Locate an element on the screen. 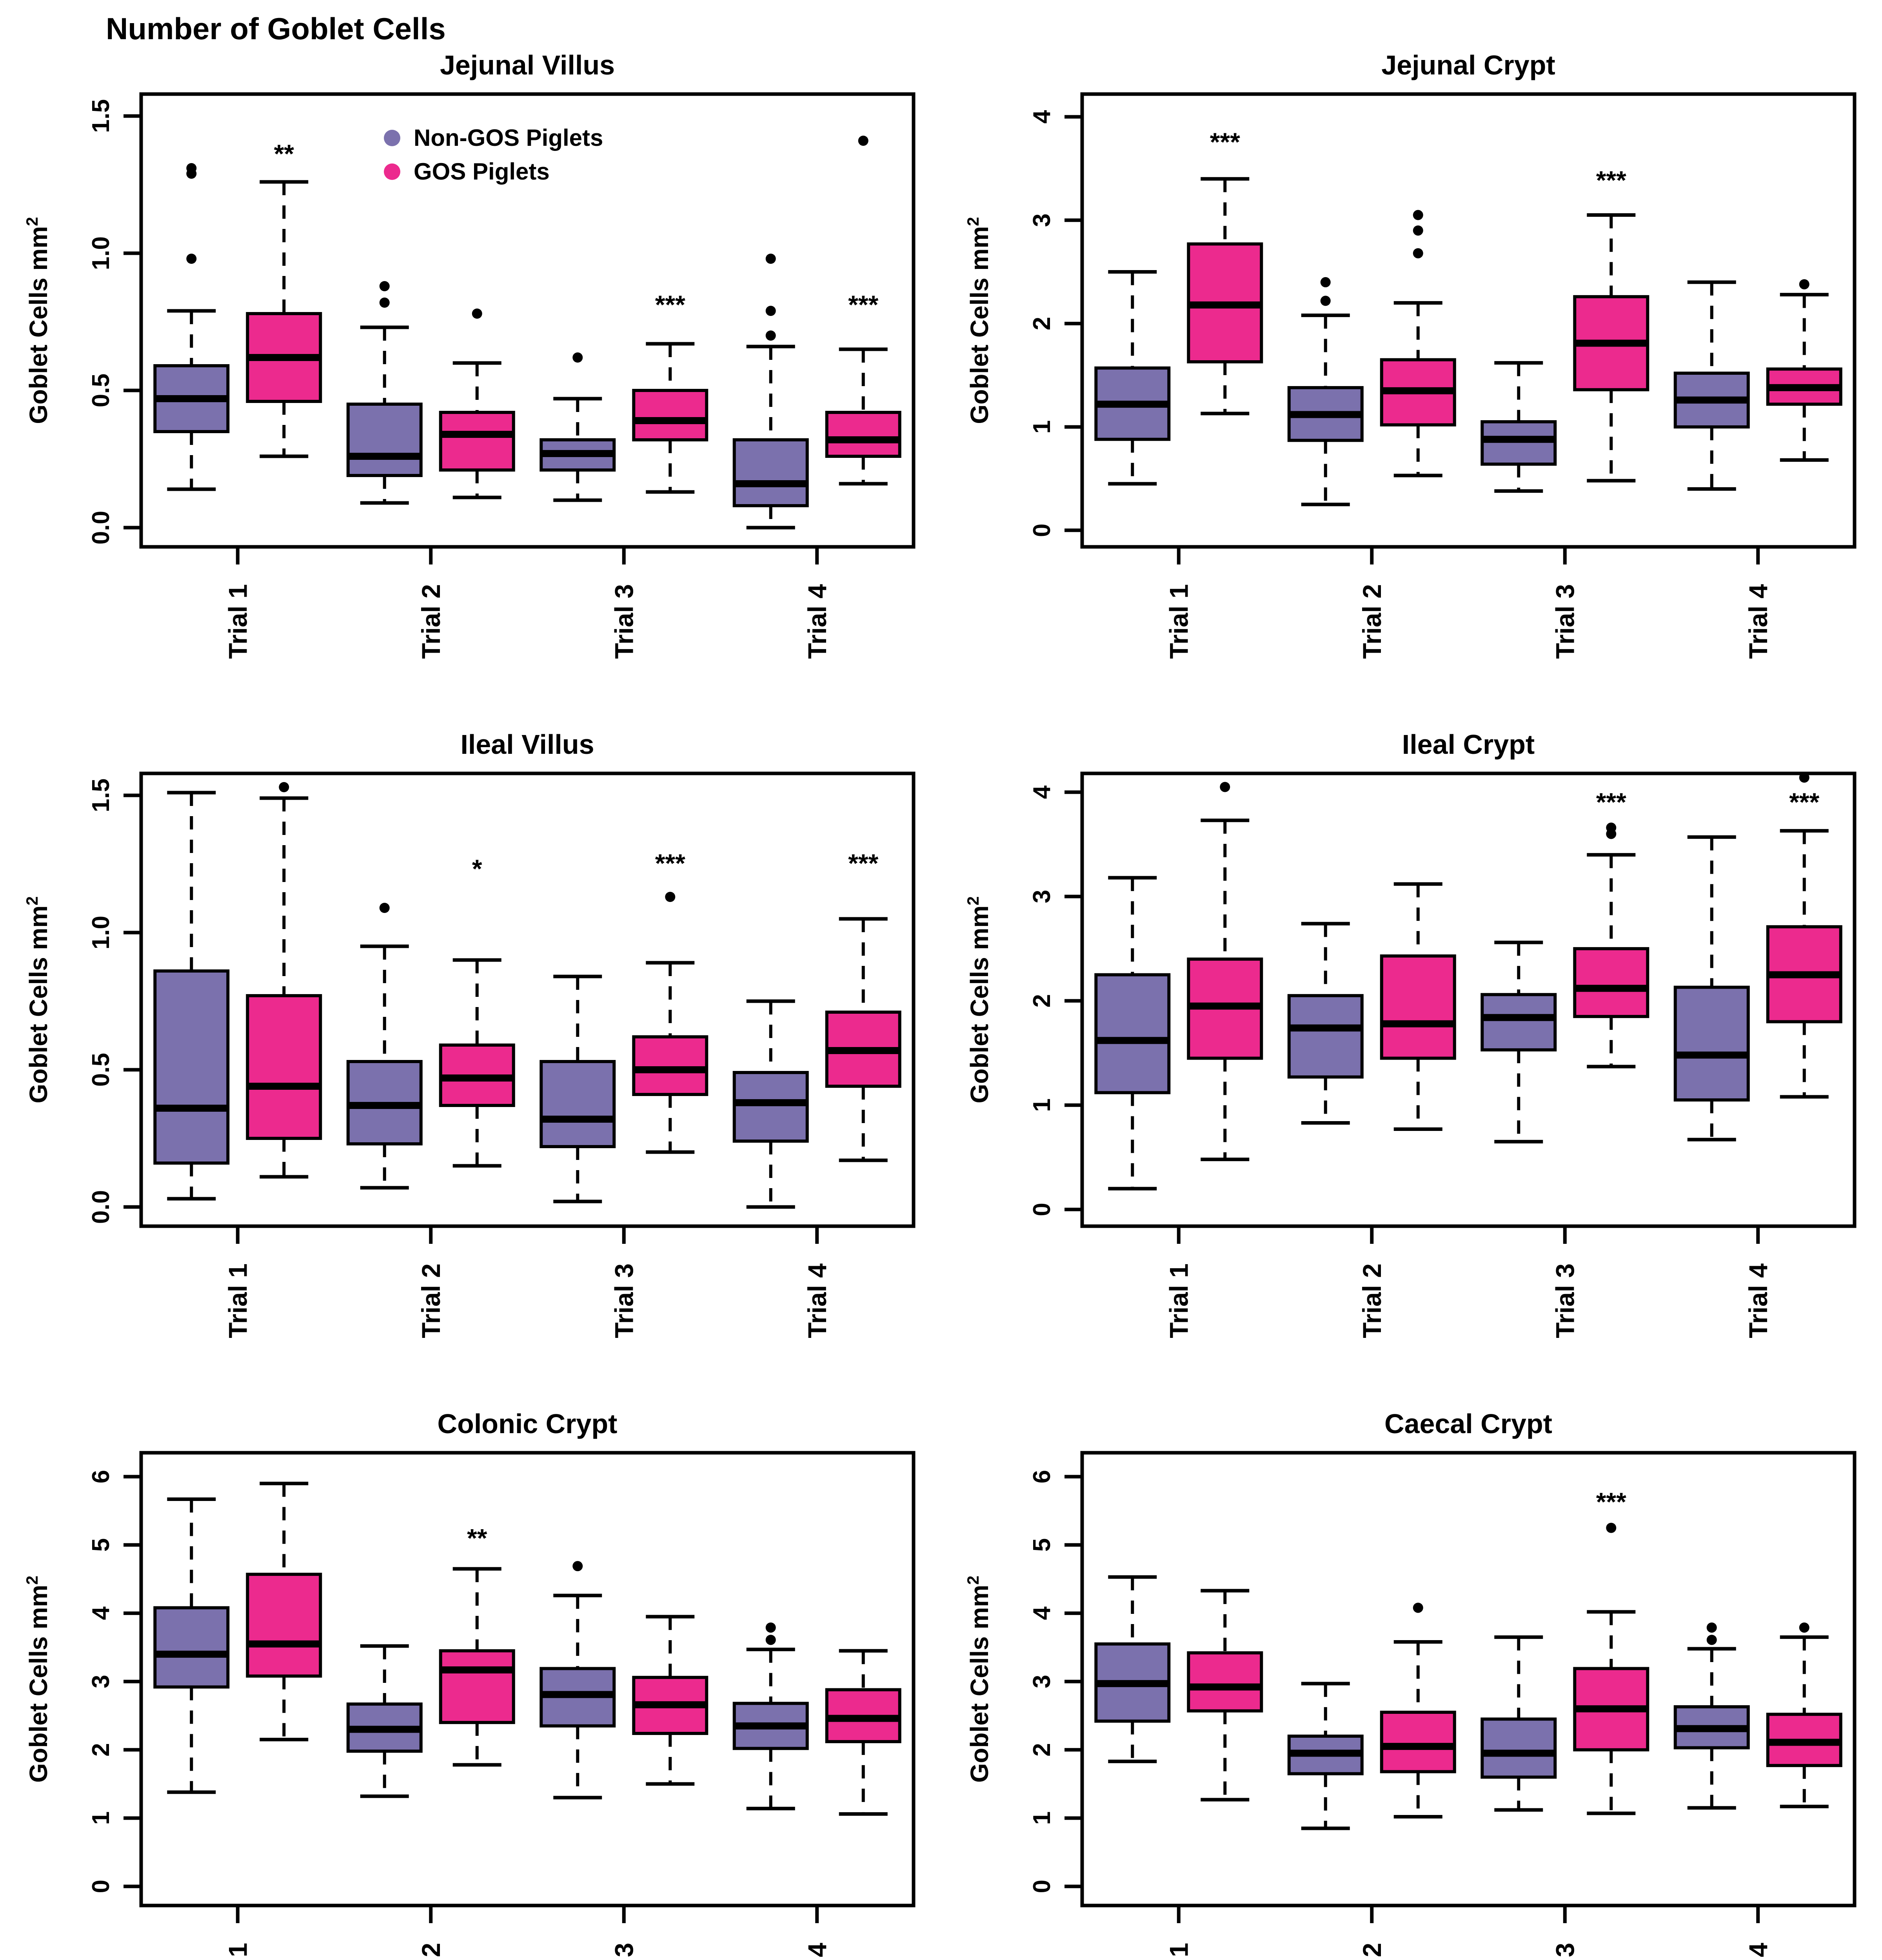 The width and height of the screenshot is (1882, 1960). y-tick-label: 1.5 is located at coordinates (100, 116).